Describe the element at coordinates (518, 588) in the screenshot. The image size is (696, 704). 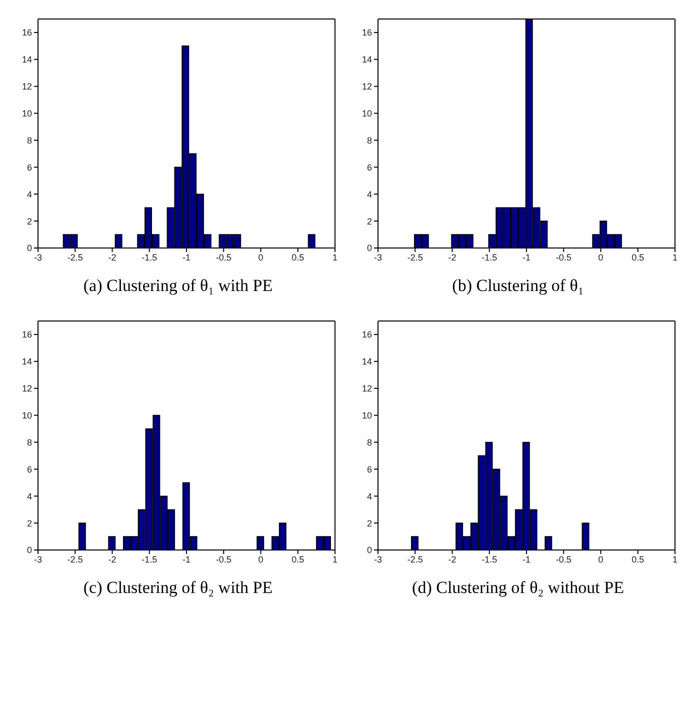
I see `text: (d) Clustering of θ₂ without PE` at that location.